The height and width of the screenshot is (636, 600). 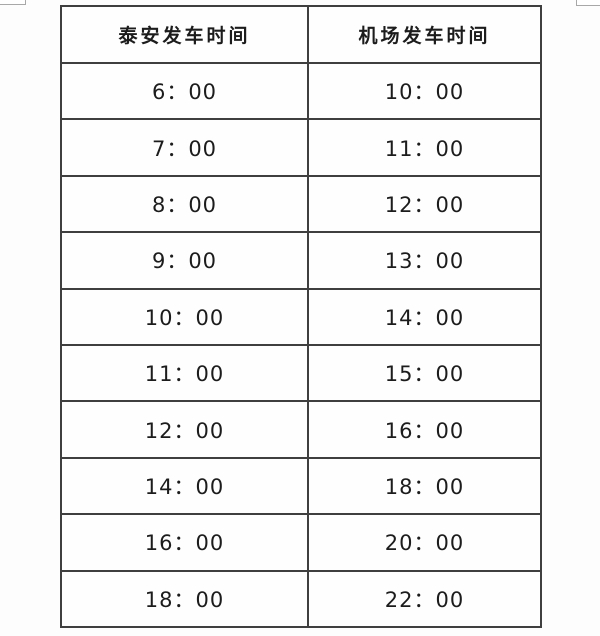 I want to click on time-cell: 7：00, so click(x=184, y=147).